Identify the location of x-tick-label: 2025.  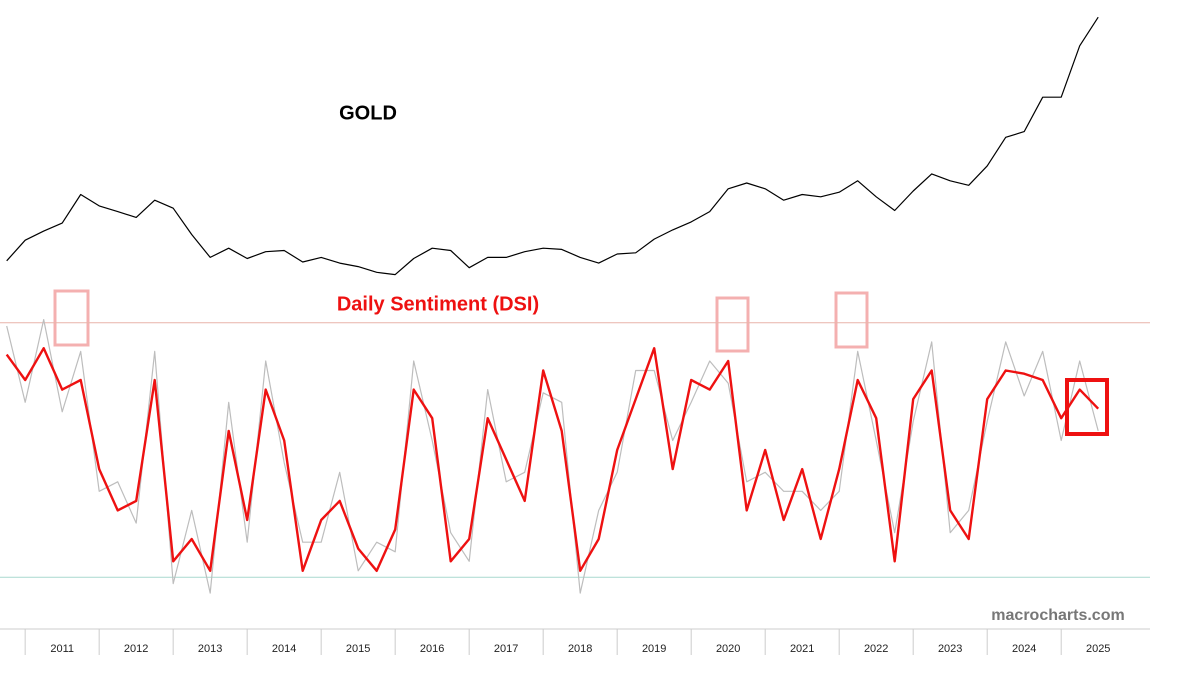
(1098, 649).